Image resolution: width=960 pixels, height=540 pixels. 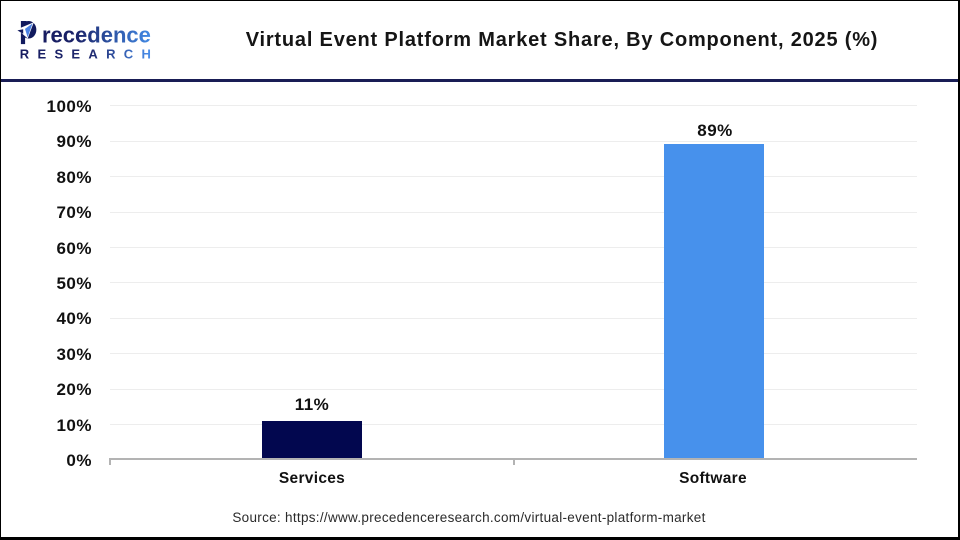 I want to click on svg-text: RESEARCH, so click(x=89, y=54).